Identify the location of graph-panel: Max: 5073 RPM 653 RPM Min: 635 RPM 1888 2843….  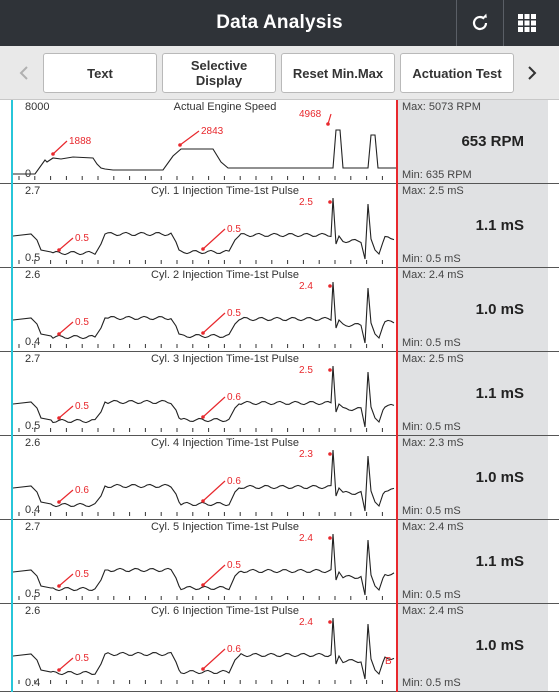
(279, 142).